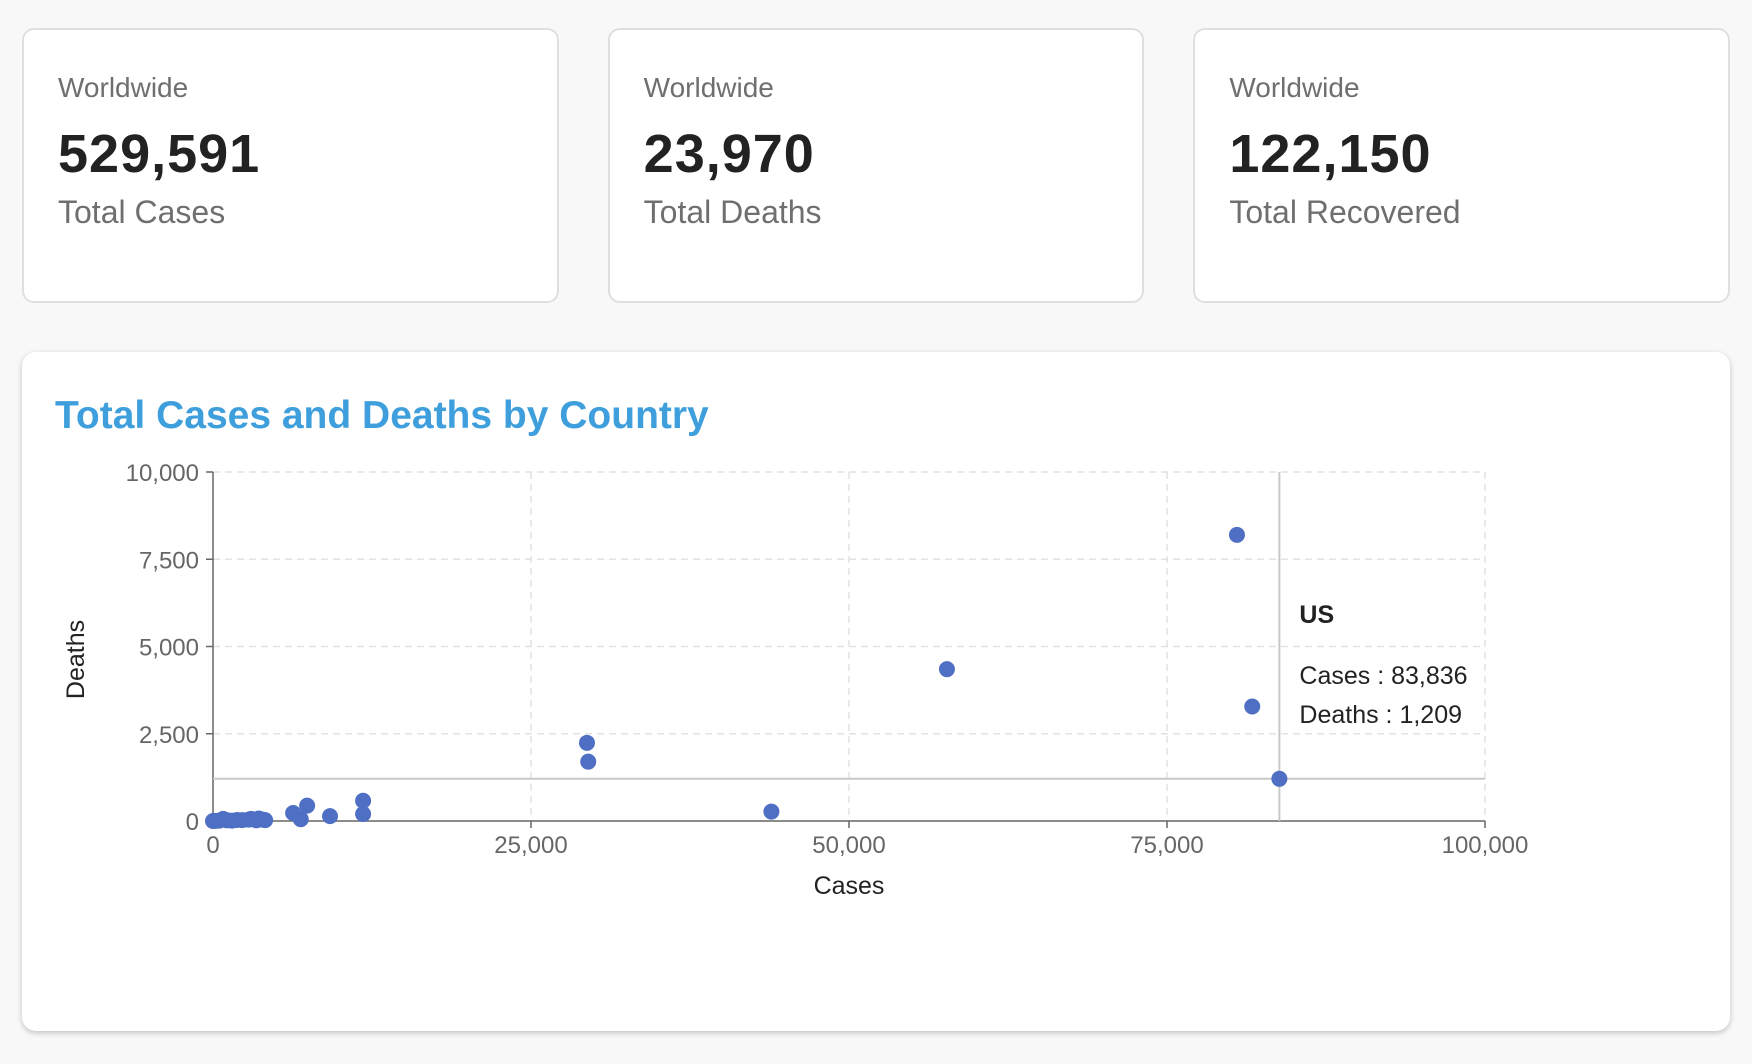 The height and width of the screenshot is (1064, 1752). Describe the element at coordinates (1345, 212) in the screenshot. I see `total-recovered-label: Total Recovered` at that location.